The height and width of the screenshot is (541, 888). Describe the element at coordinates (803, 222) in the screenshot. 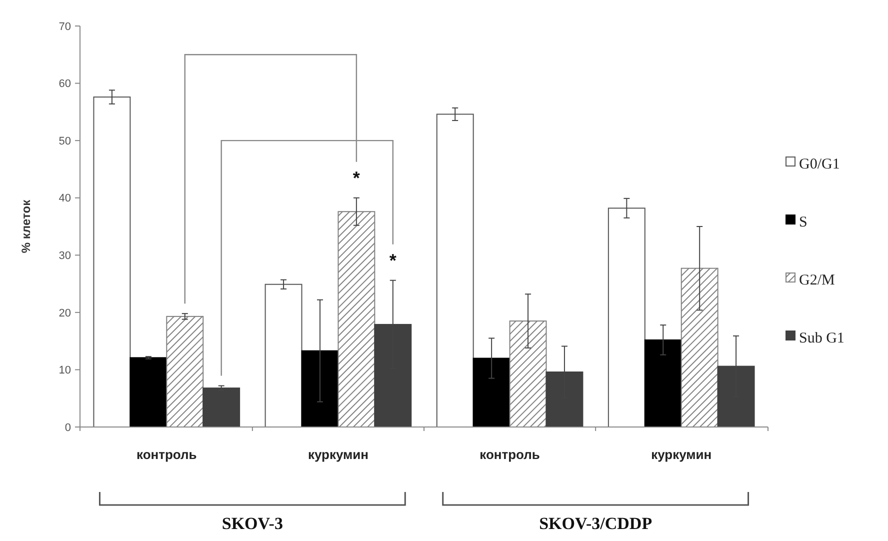

I see `legend-label: S` at that location.